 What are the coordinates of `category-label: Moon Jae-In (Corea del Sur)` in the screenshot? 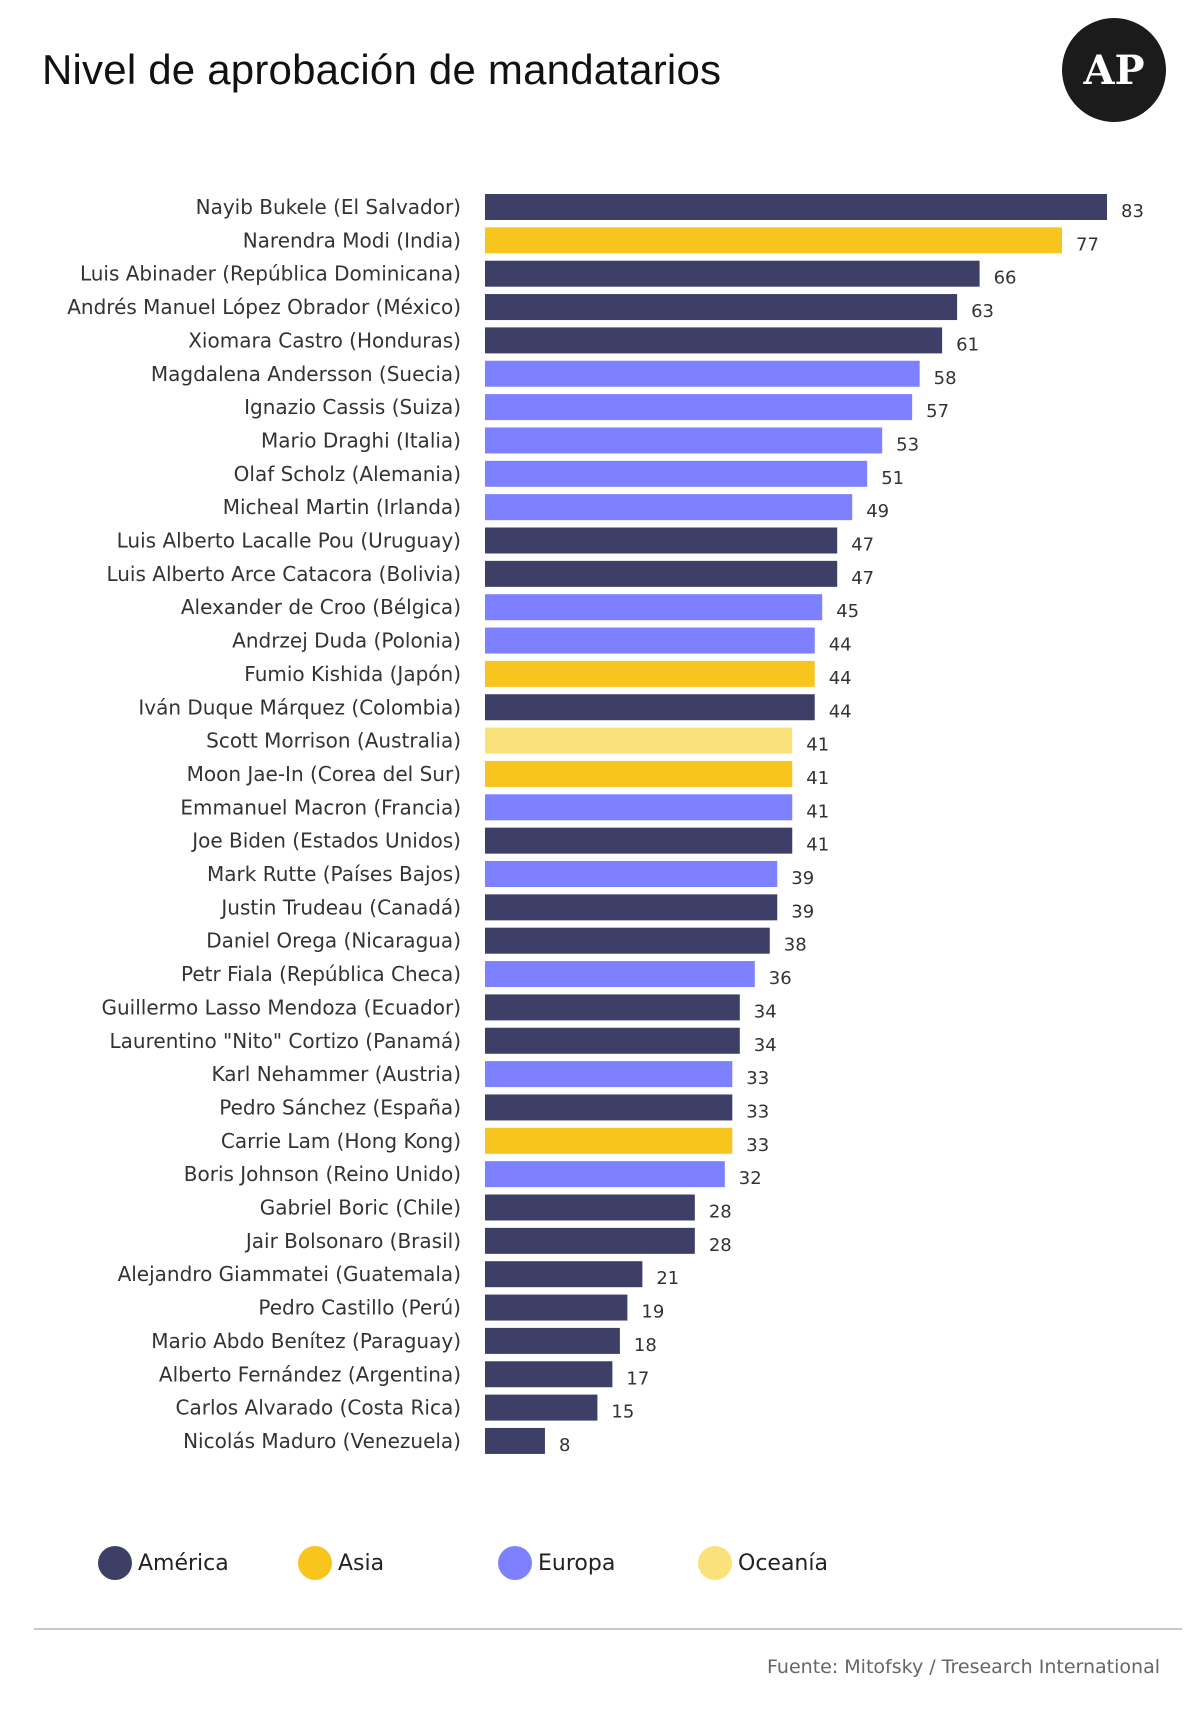 It's located at (324, 774).